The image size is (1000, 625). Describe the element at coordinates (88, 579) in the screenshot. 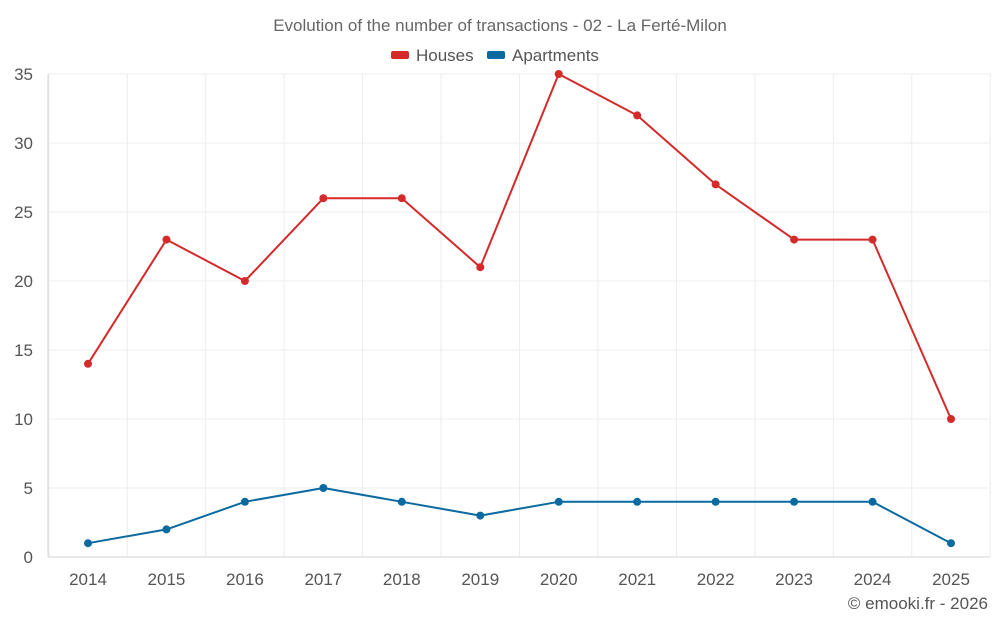

I see `x-tick-label: 2014` at that location.